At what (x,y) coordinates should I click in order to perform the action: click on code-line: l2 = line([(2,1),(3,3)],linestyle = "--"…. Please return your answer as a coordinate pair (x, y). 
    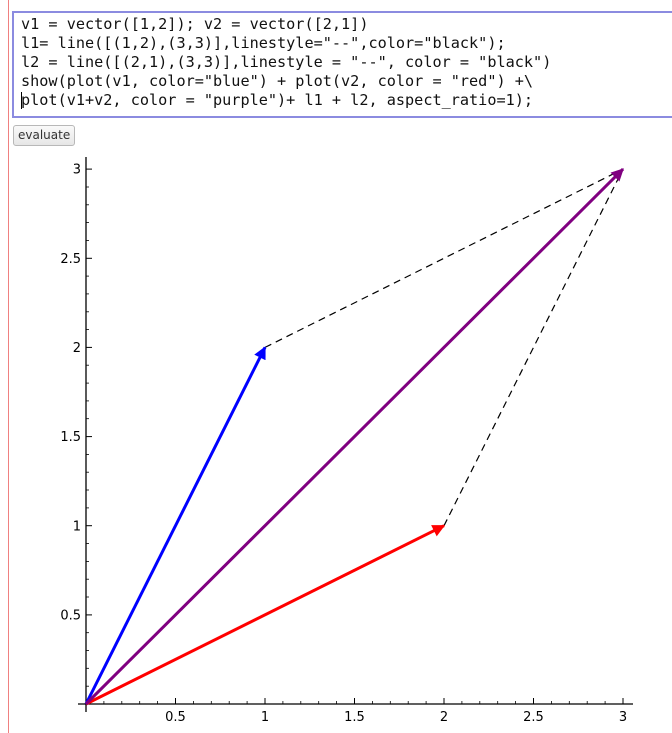
    Looking at the image, I should click on (286, 62).